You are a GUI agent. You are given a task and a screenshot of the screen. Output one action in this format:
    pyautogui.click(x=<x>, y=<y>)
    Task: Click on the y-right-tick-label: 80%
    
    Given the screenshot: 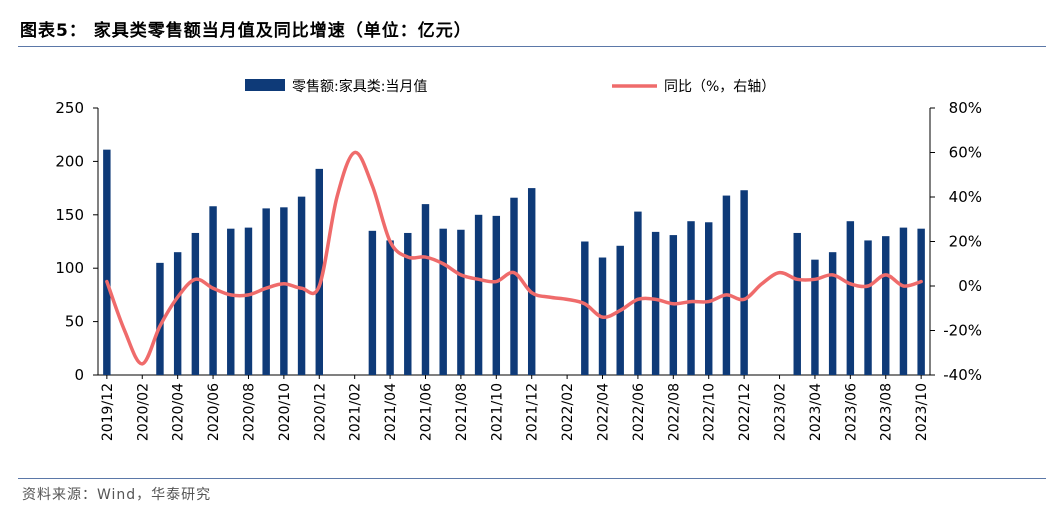 What is the action you would take?
    pyautogui.click(x=965, y=108)
    